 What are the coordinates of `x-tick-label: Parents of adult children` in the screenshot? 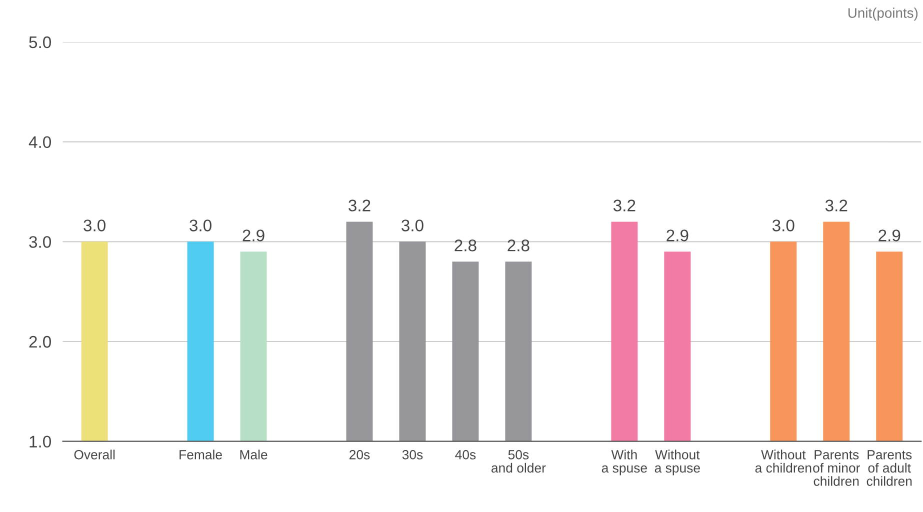 It's located at (889, 468).